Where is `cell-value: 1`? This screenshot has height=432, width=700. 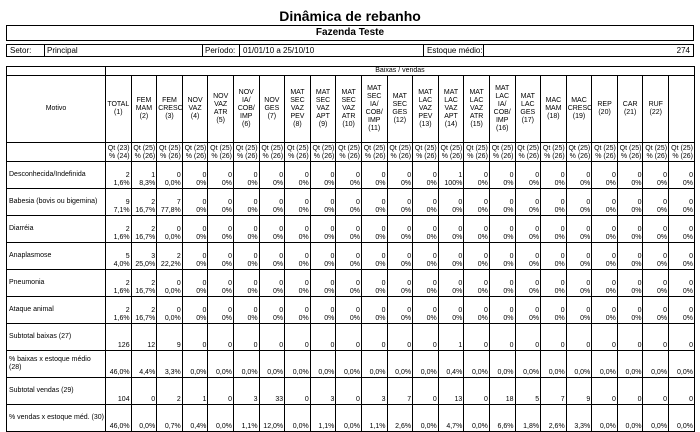
cell-value: 1 is located at coordinates (153, 175).